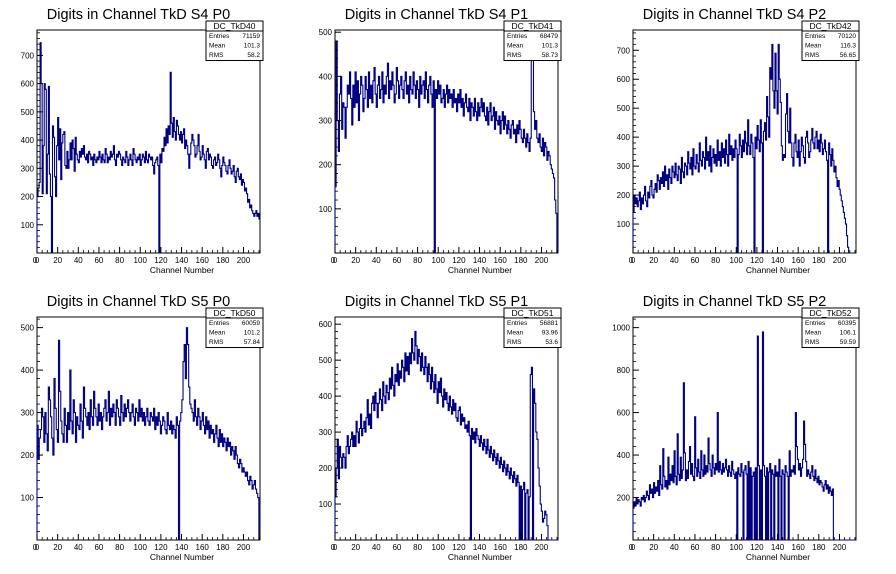 The image size is (896, 574). I want to click on stats-box: DC_TkD51 Entries 56881 Mean 93.96 RMS 53.6, so click(532, 327).